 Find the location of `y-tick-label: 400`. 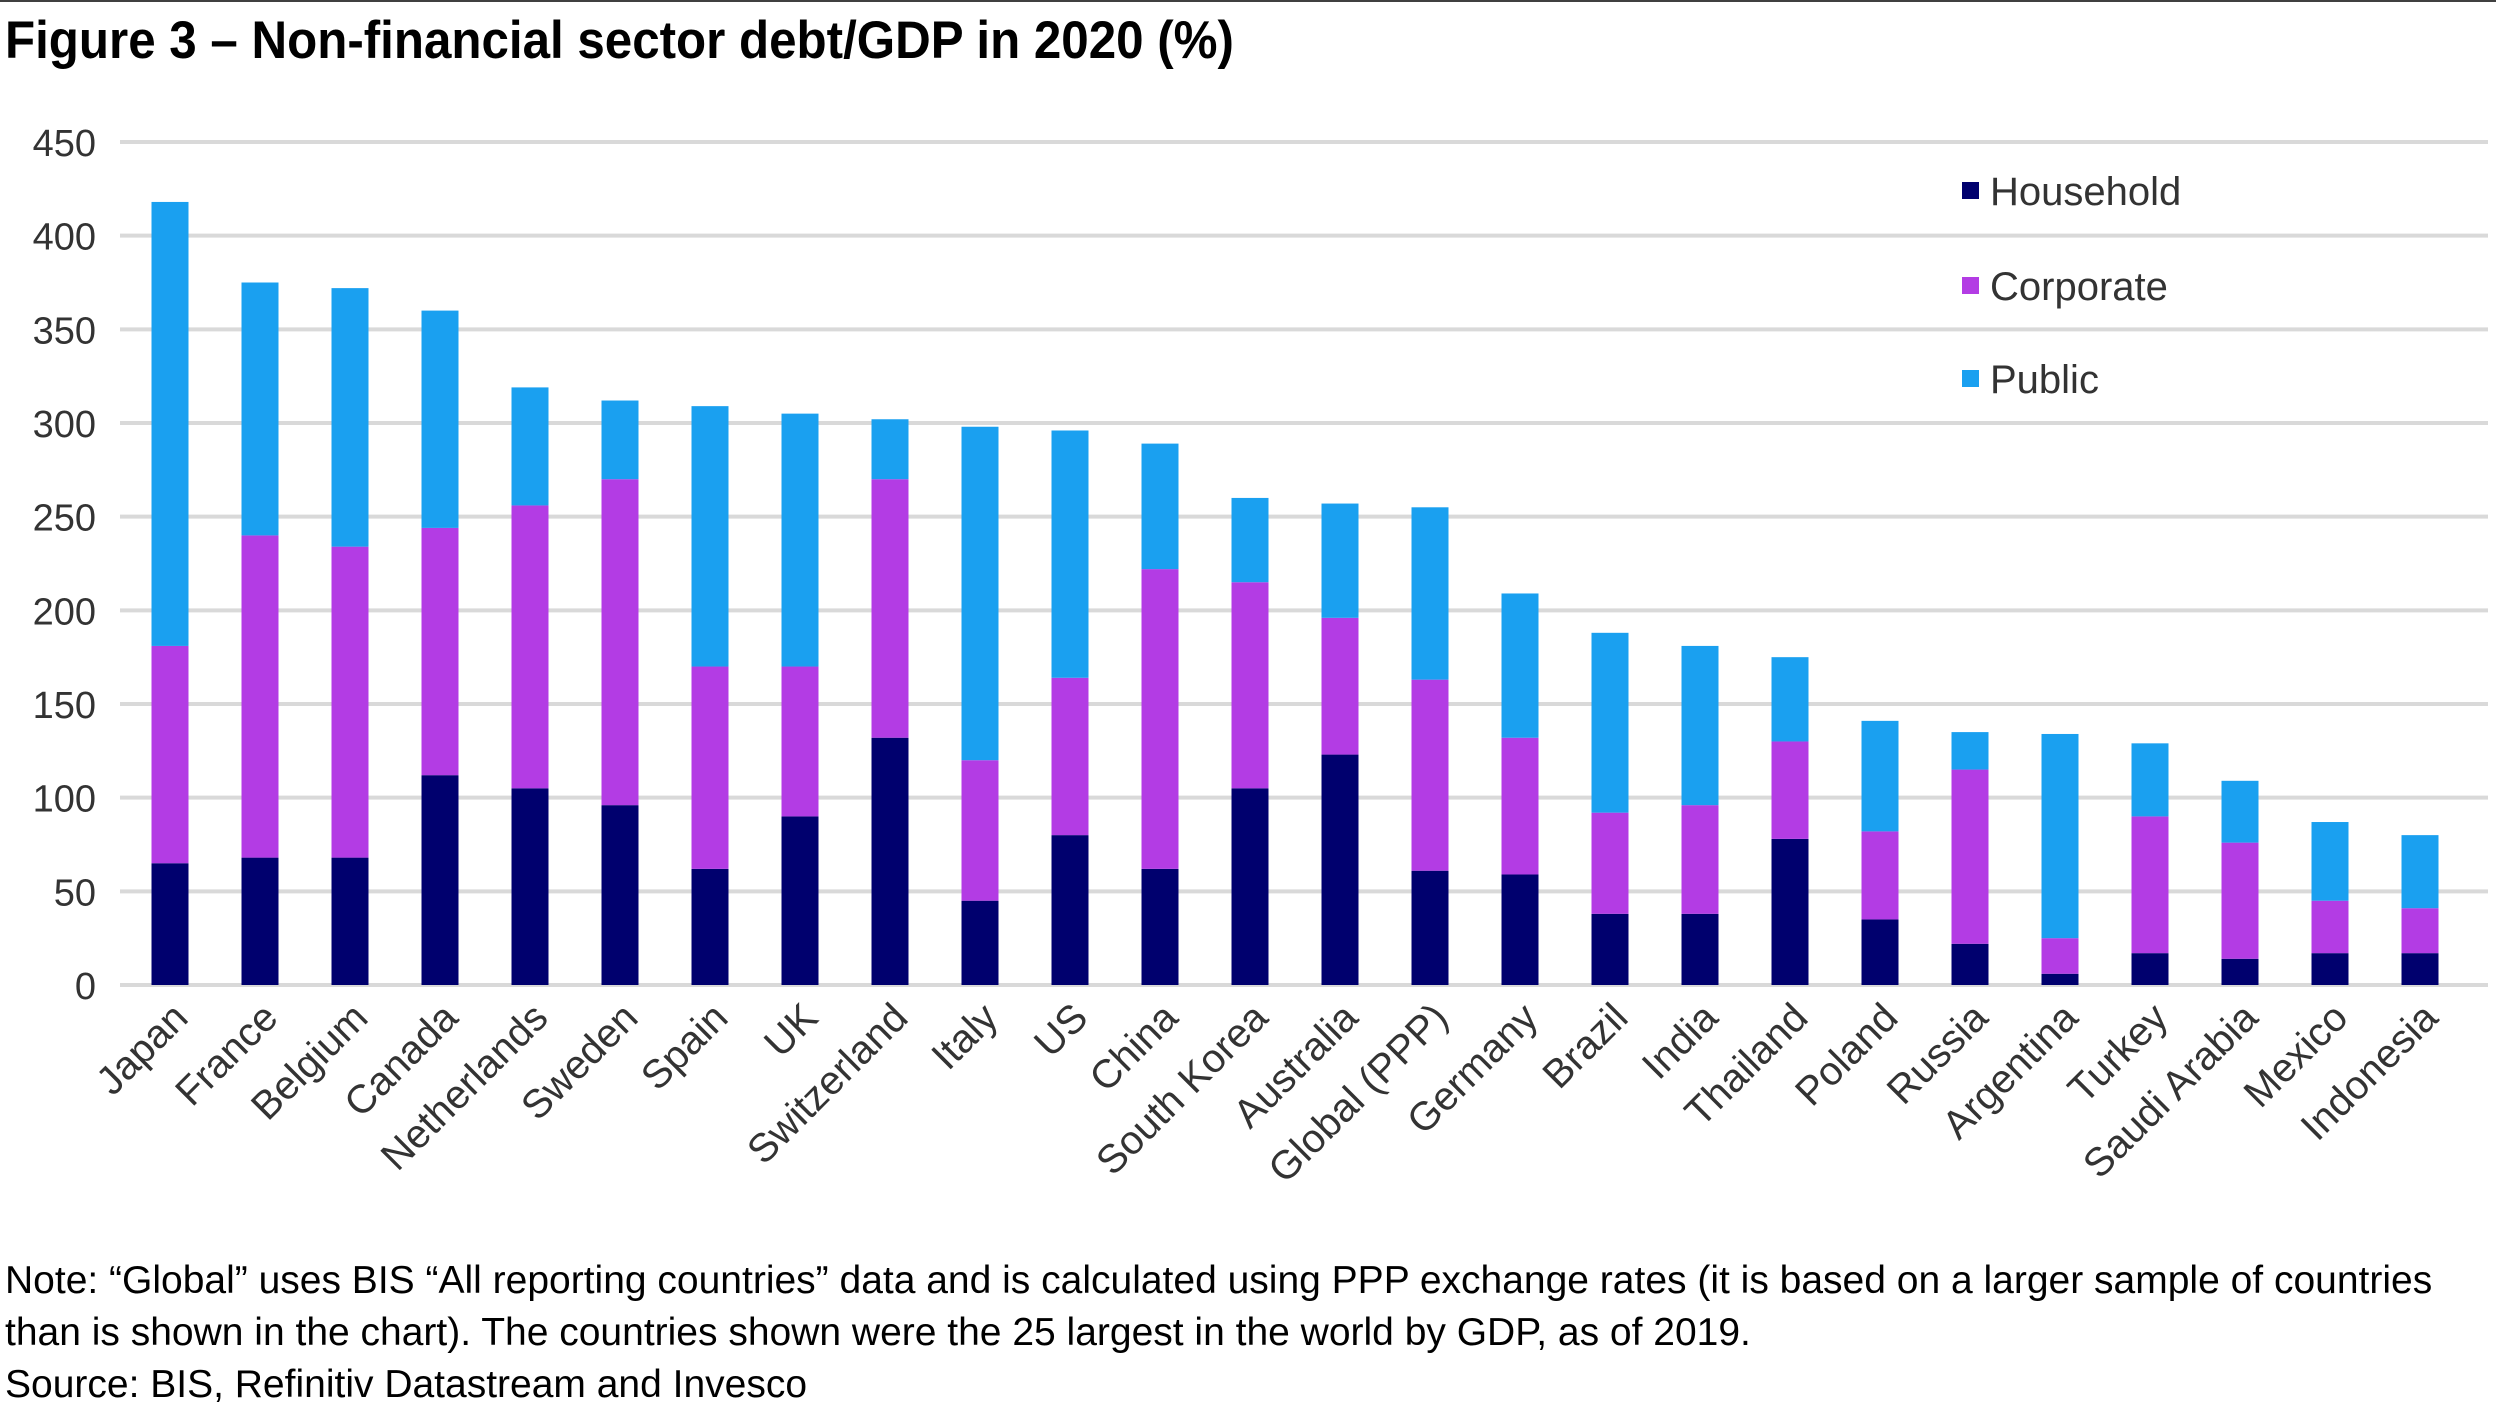

y-tick-label: 400 is located at coordinates (64, 238).